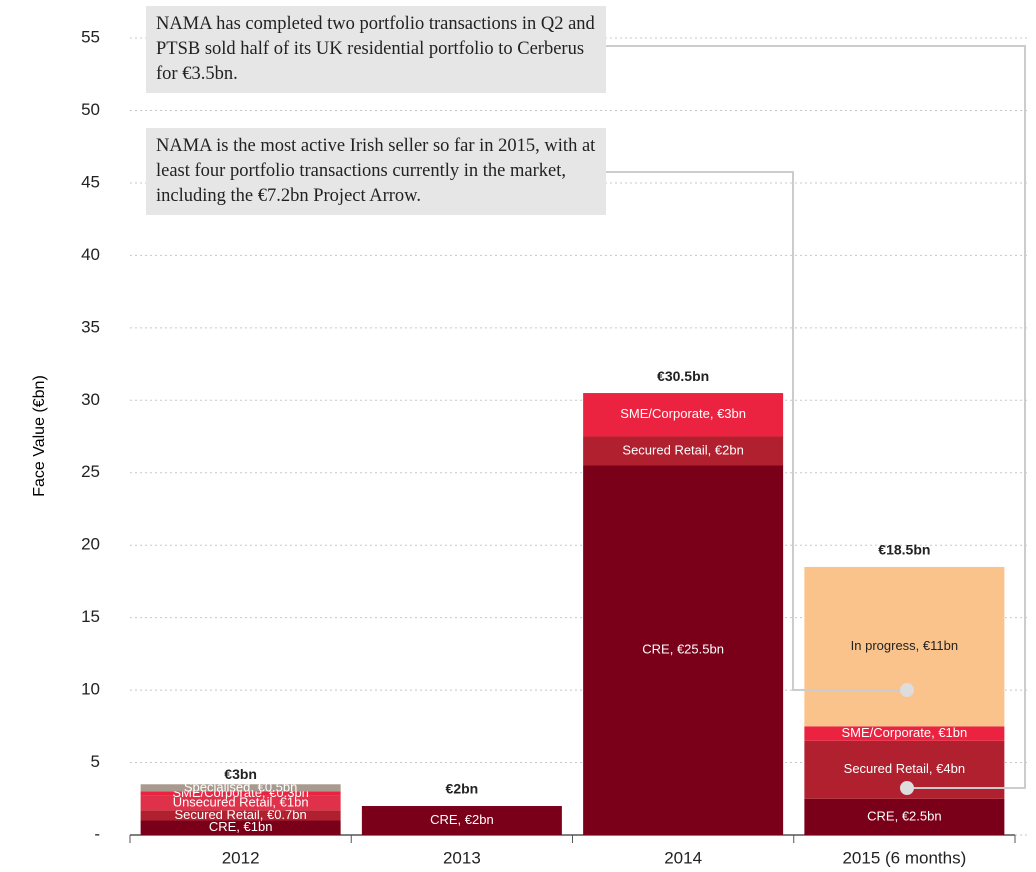  Describe the element at coordinates (90, 689) in the screenshot. I see `y-tick-label: 10` at that location.